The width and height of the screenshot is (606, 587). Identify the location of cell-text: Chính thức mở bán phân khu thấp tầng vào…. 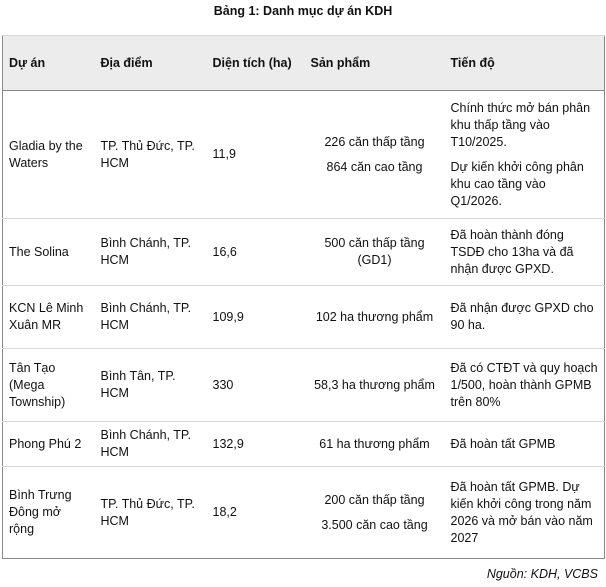
(520, 124).